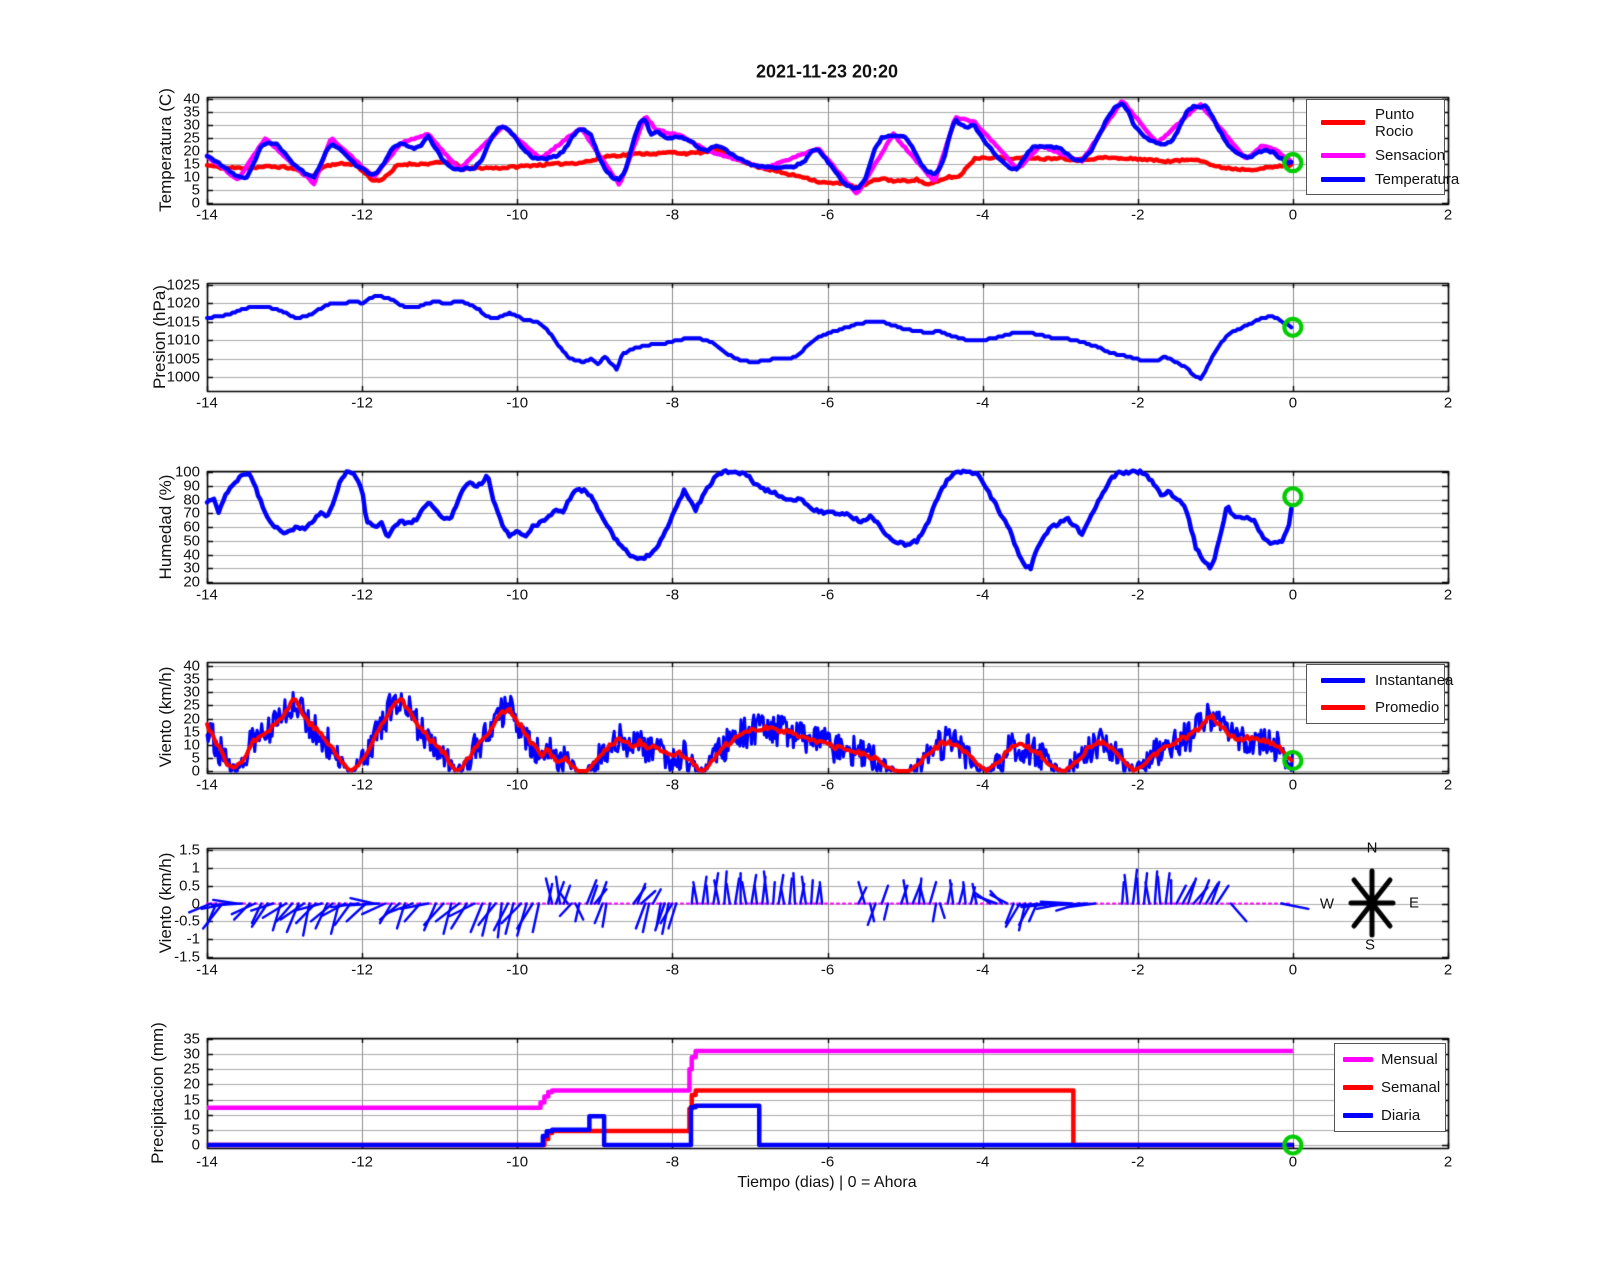 This screenshot has width=1610, height=1288. I want to click on legend-item: Instantanea, so click(1380, 680).